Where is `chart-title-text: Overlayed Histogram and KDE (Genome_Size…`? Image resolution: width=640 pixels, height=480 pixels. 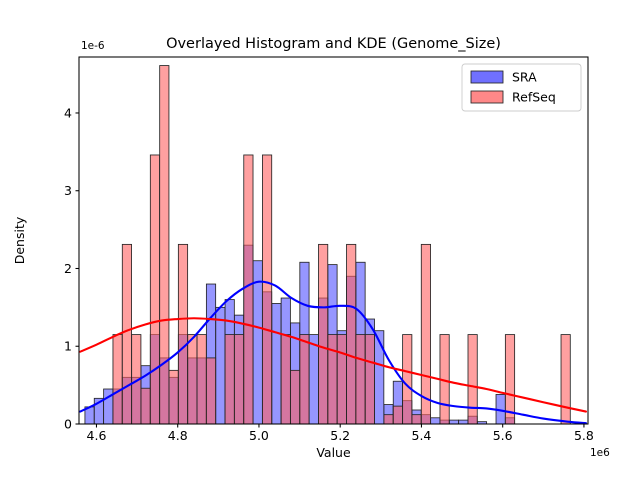
chart-title-text: Overlayed Histogram and KDE (Genome_Size… is located at coordinates (333, 44).